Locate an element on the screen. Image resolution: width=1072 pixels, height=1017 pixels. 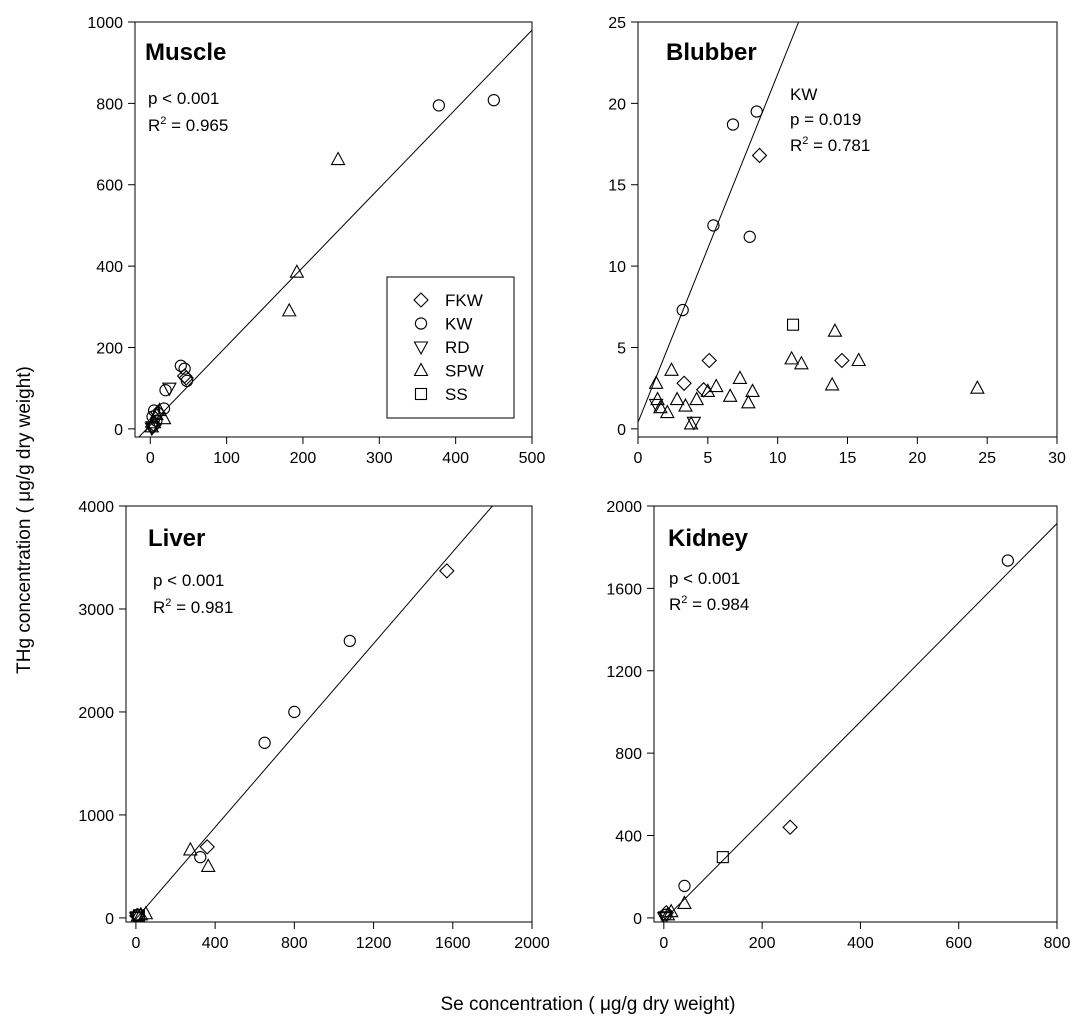
y-tick-label: 1200 is located at coordinates (624, 672).